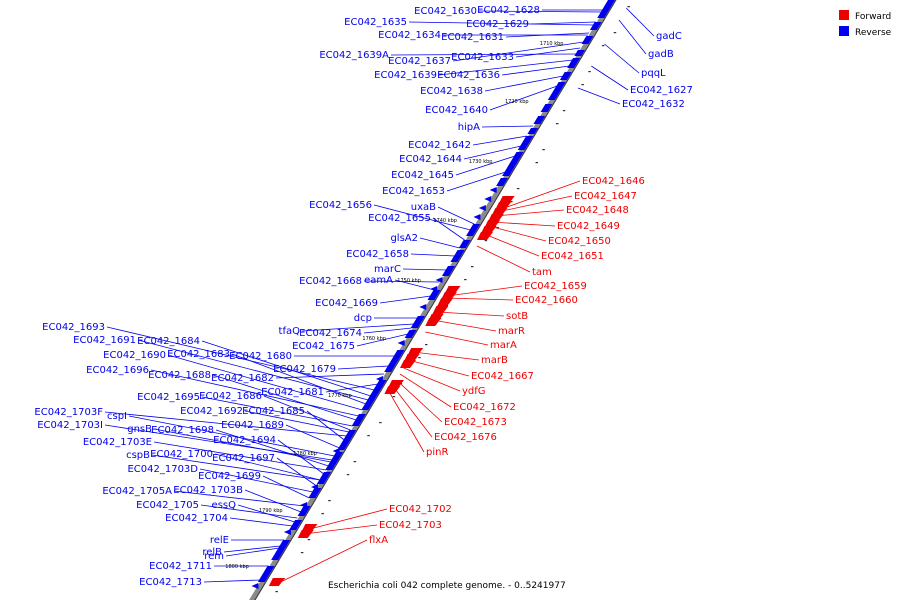 The image size is (900, 600). What do you see at coordinates (502, 376) in the screenshot?
I see `gene-label: EC042_1667` at bounding box center [502, 376].